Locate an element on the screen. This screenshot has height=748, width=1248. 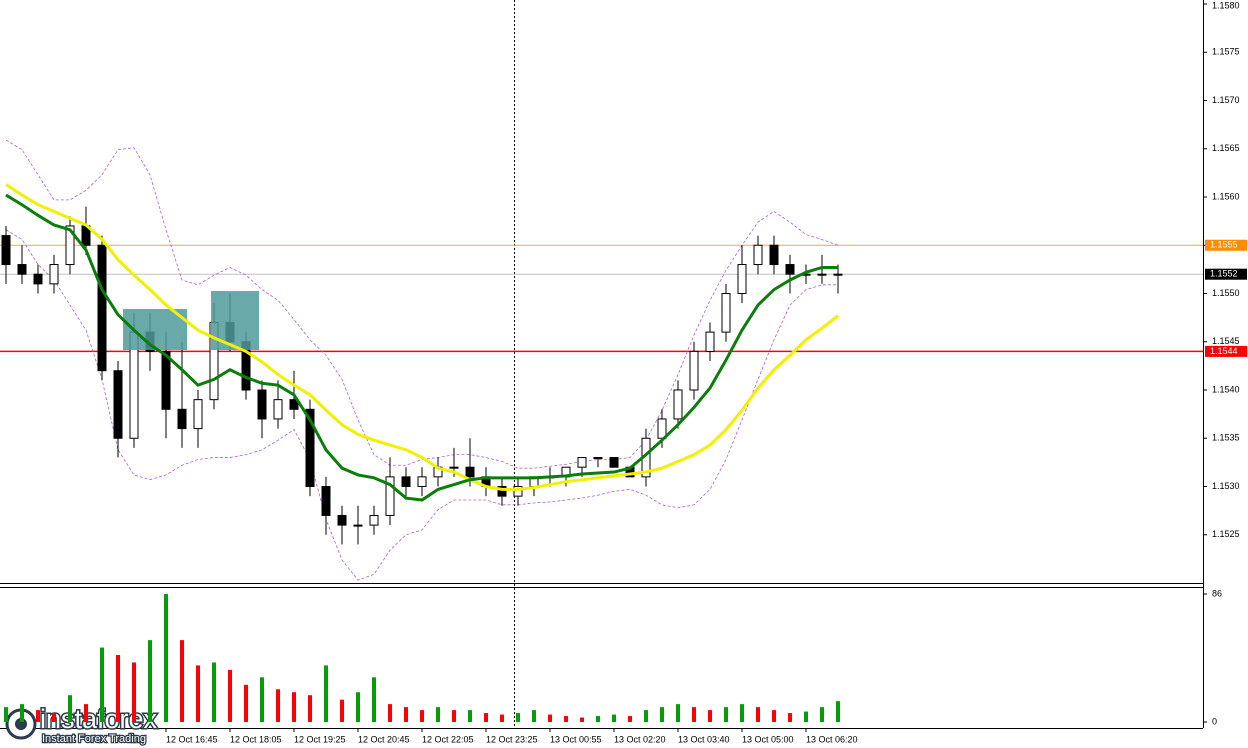
y-tick-label: 1.1545 is located at coordinates (1226, 341).